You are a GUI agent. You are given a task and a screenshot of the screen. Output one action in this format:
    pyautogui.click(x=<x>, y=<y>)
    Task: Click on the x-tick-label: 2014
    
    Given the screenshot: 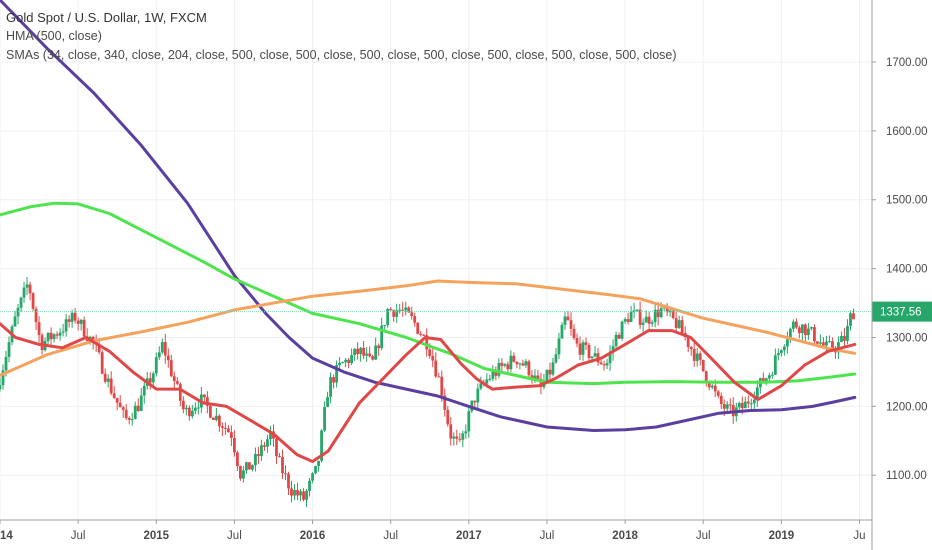 What is the action you would take?
    pyautogui.click(x=6, y=536)
    